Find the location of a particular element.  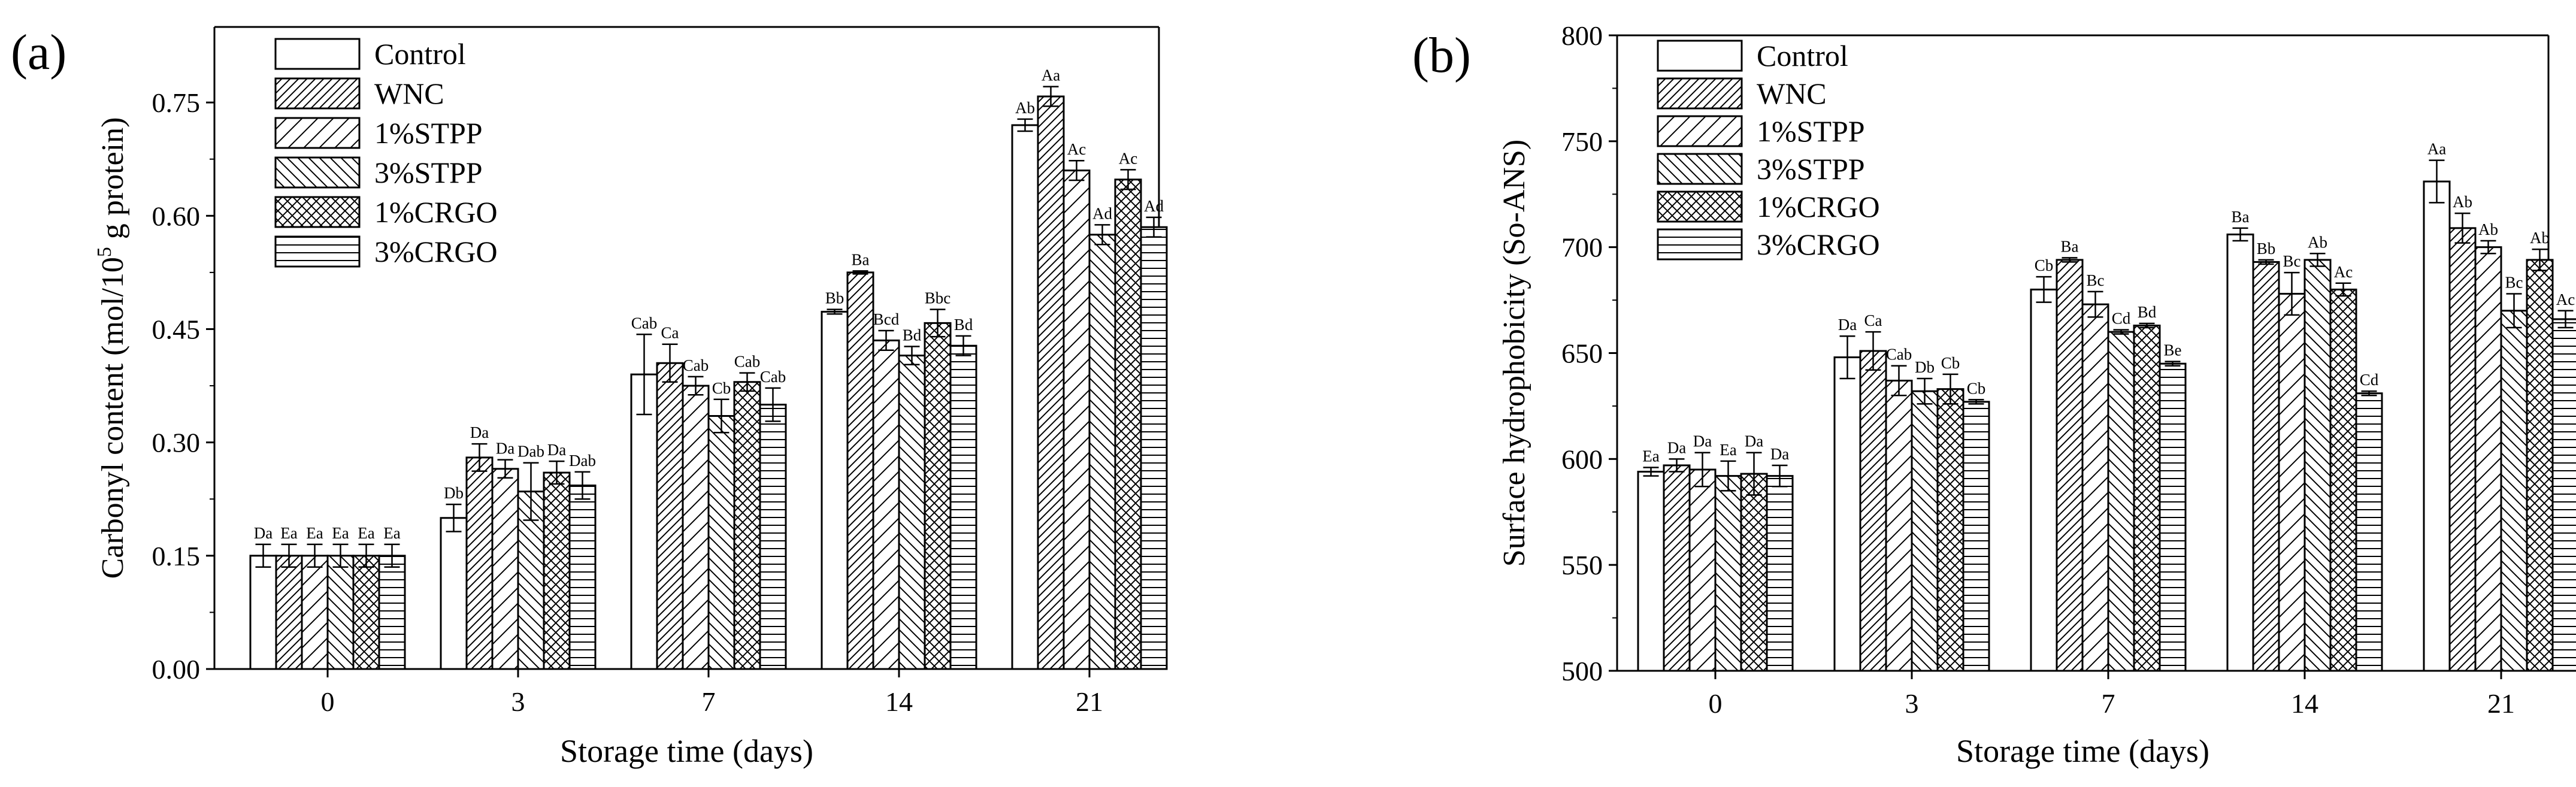

y-tick-label: 0.60 is located at coordinates (176, 216).